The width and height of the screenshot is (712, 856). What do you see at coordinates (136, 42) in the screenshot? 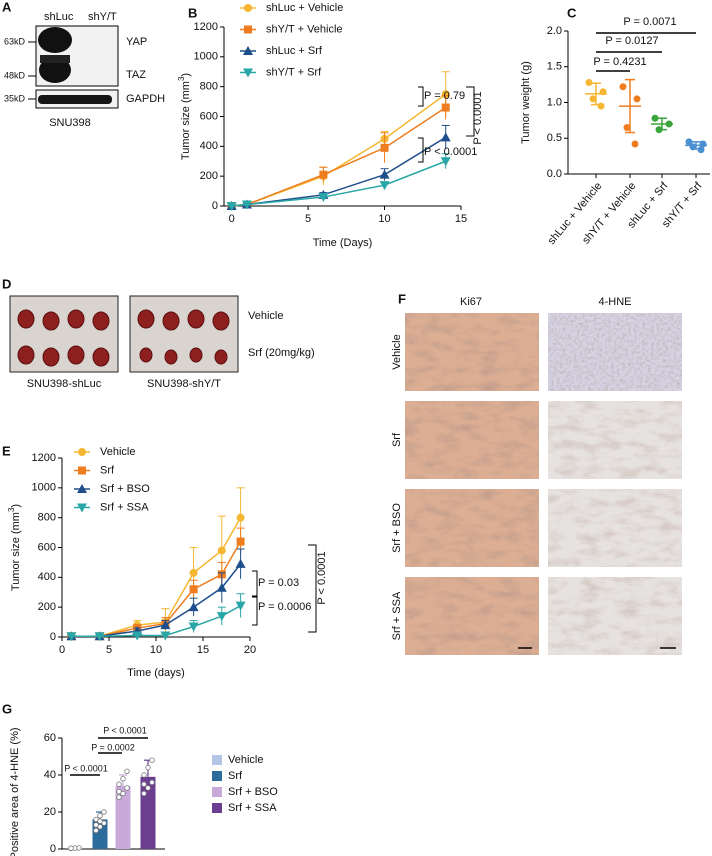
I see `protein-label: YAP` at bounding box center [136, 42].